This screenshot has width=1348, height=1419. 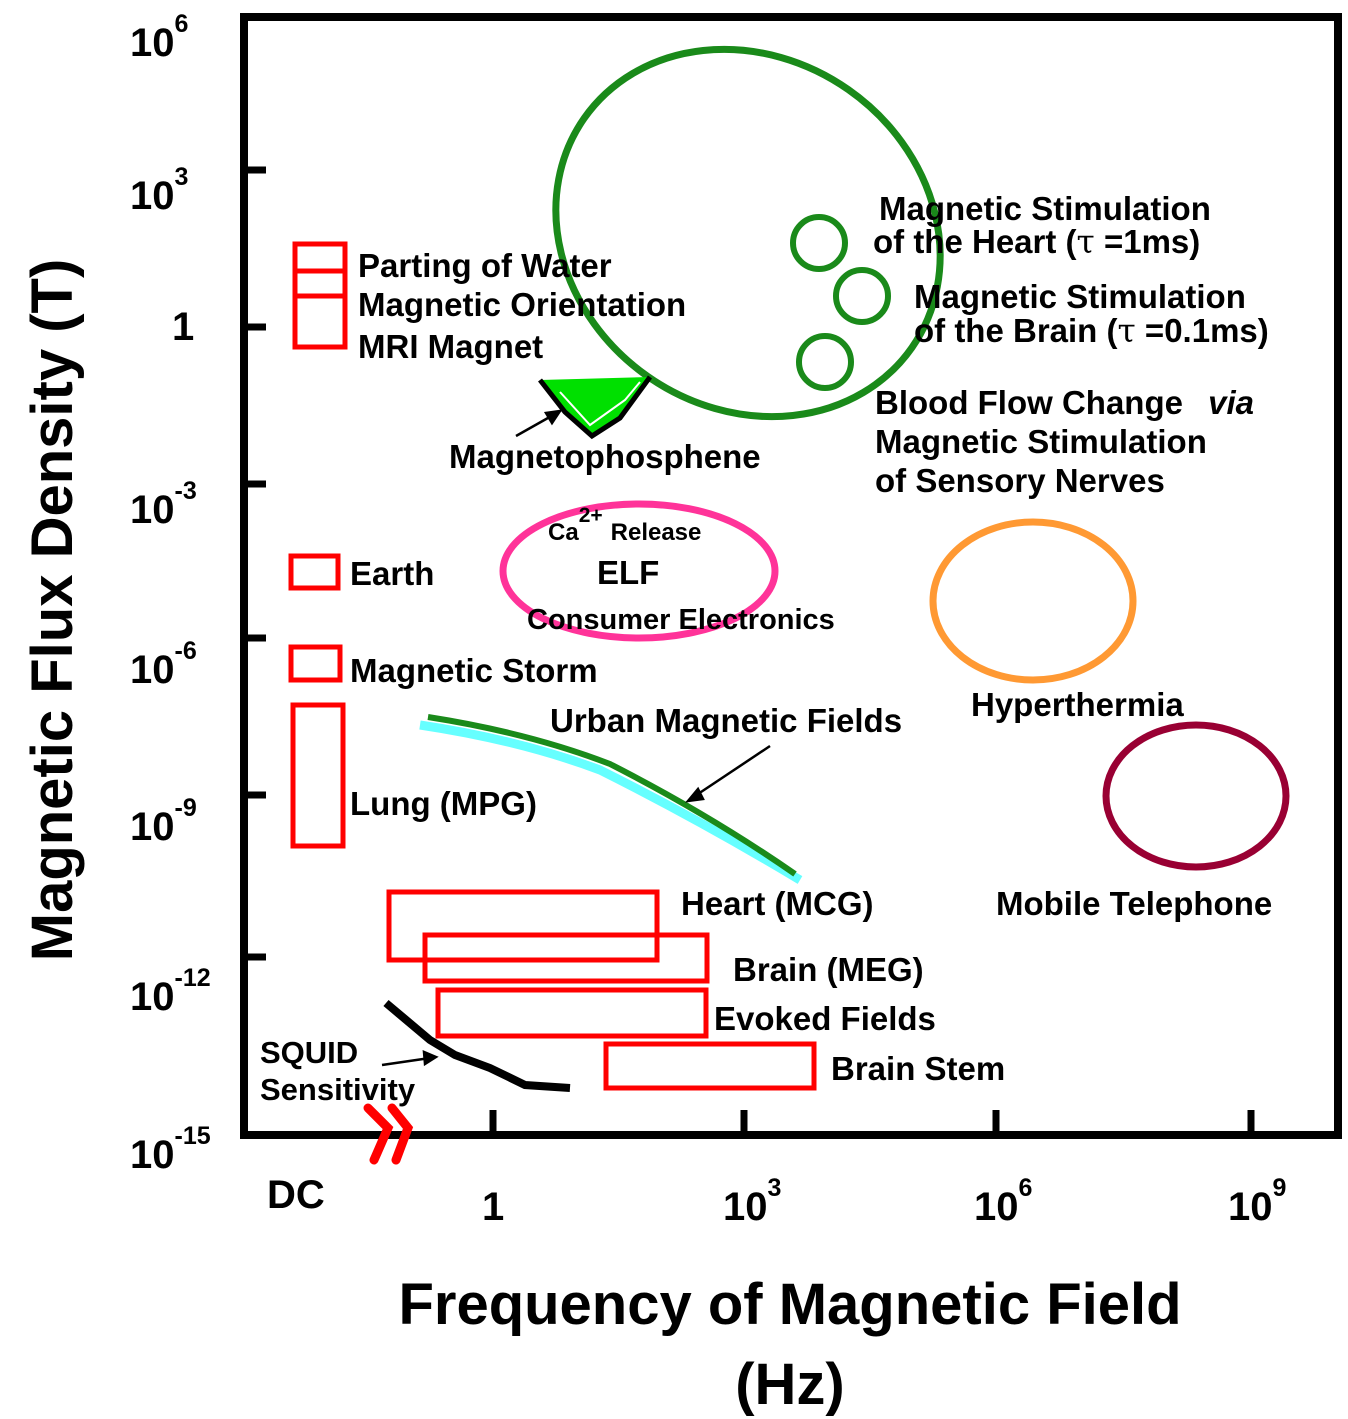 What do you see at coordinates (862, 296) in the screenshot?
I see `region-stim-brain` at bounding box center [862, 296].